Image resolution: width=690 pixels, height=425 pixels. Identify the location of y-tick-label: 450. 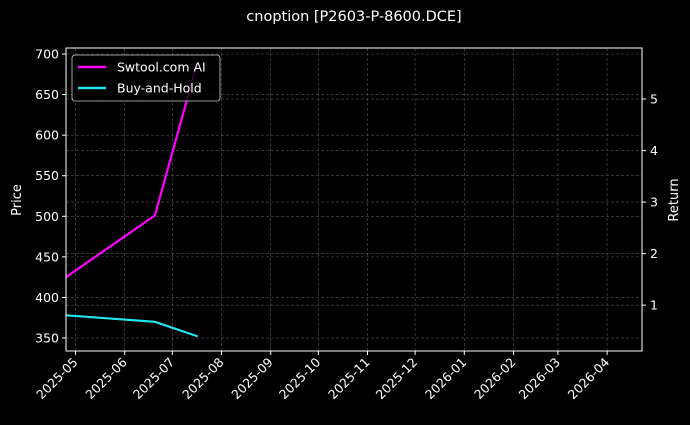
(47, 256).